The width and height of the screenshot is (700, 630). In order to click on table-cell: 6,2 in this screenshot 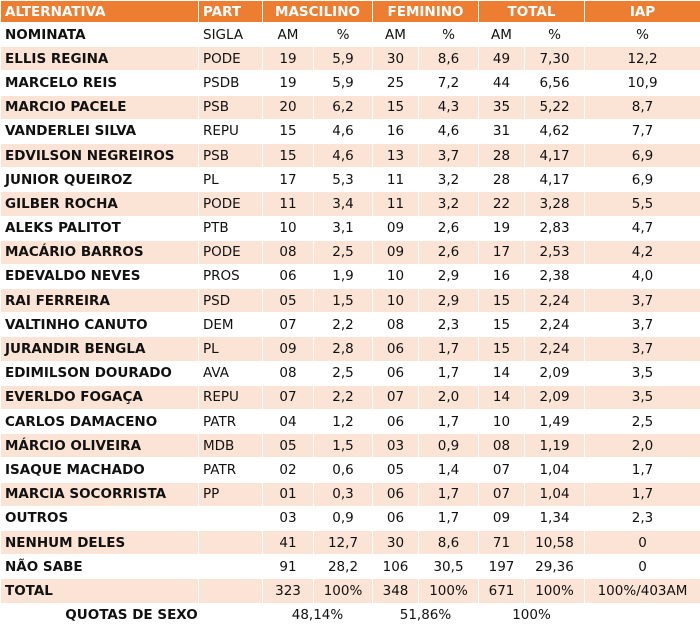, I will do `click(343, 107)`.